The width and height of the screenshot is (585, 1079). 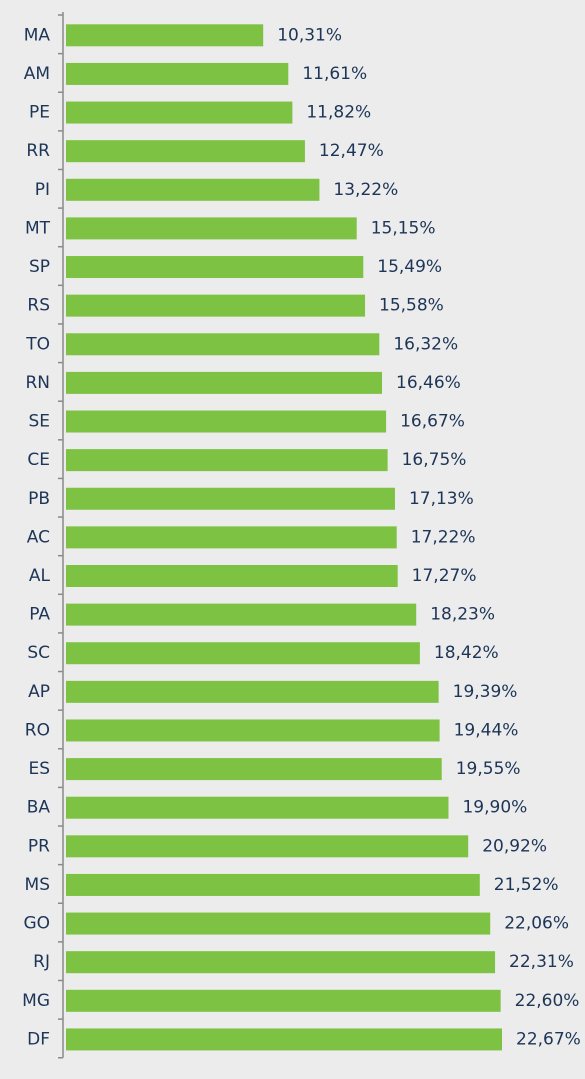 What do you see at coordinates (38, 228) in the screenshot?
I see `y-tick-label: MT` at bounding box center [38, 228].